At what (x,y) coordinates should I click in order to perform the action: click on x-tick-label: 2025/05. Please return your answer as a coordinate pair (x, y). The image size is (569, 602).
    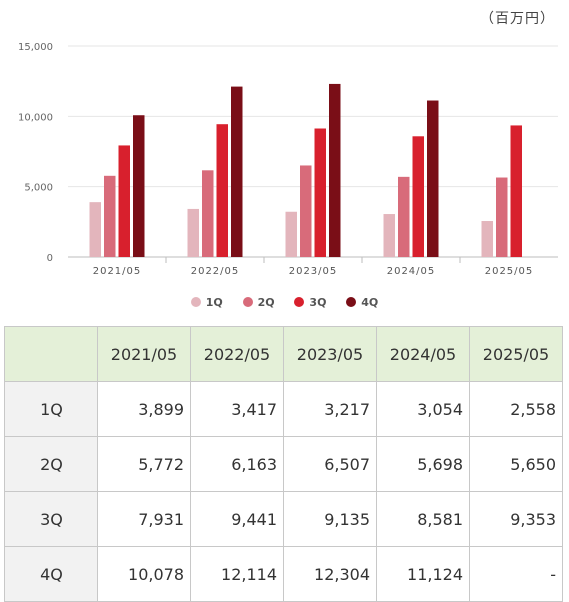
    Looking at the image, I should click on (509, 271).